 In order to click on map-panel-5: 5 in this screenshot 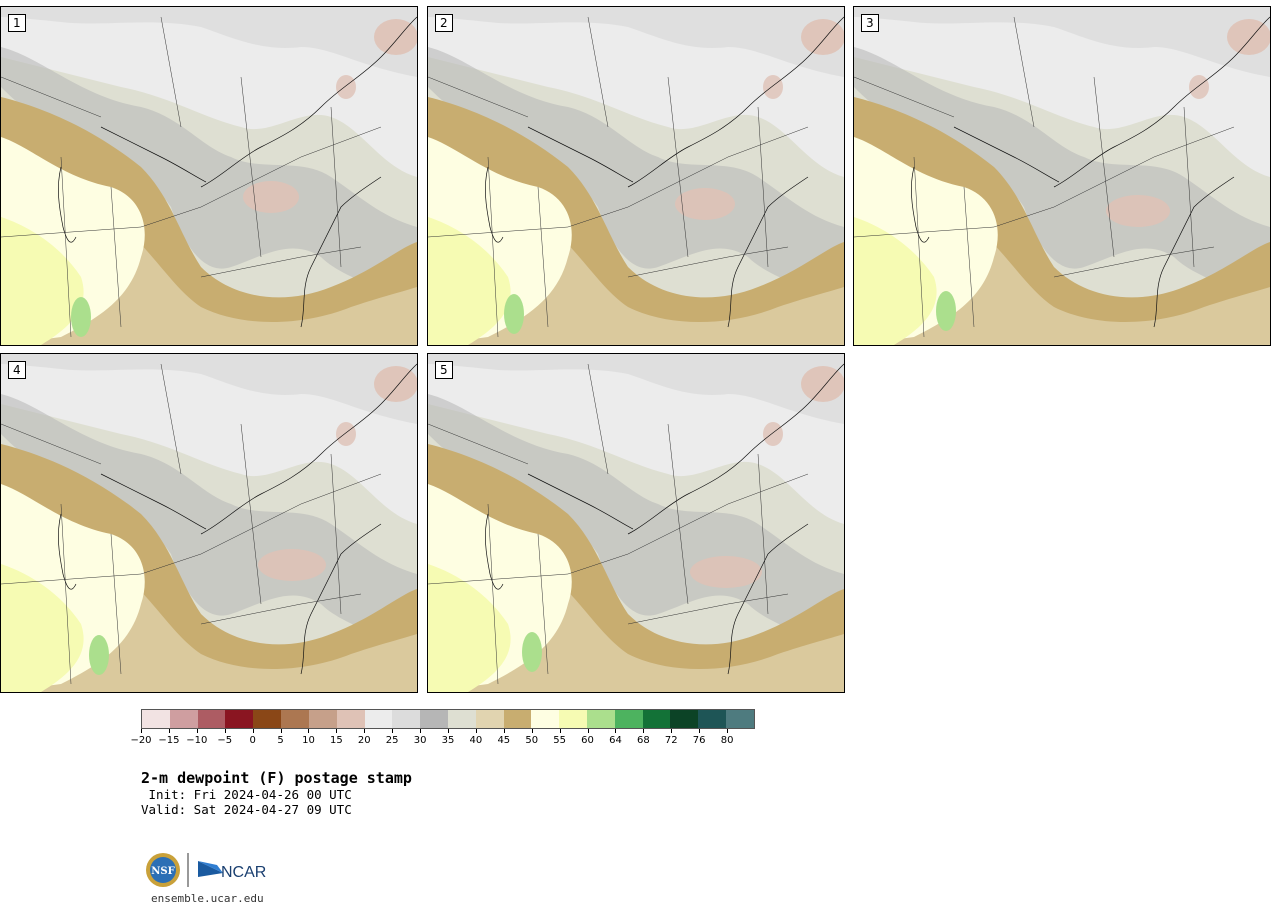, I will do `click(636, 523)`.